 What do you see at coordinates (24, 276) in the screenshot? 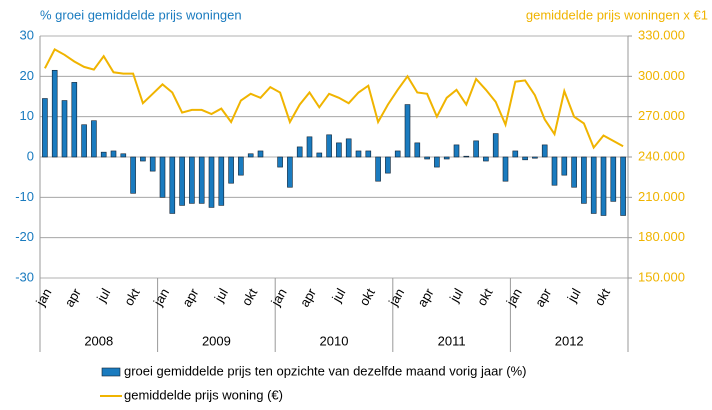
I see `y-tick-label: -30` at bounding box center [24, 276].